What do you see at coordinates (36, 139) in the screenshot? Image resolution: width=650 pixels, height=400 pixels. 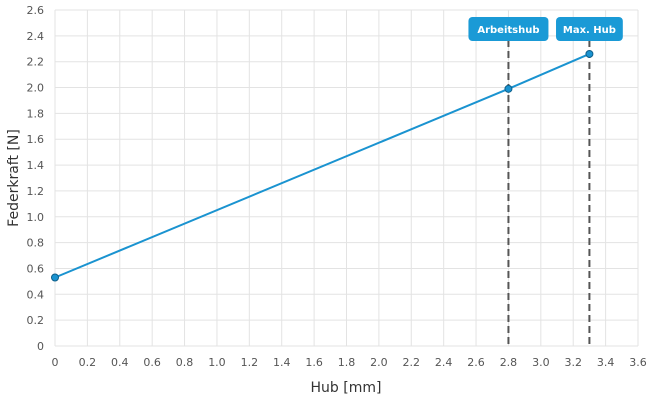 I see `y-tick-label: 1.6` at bounding box center [36, 139].